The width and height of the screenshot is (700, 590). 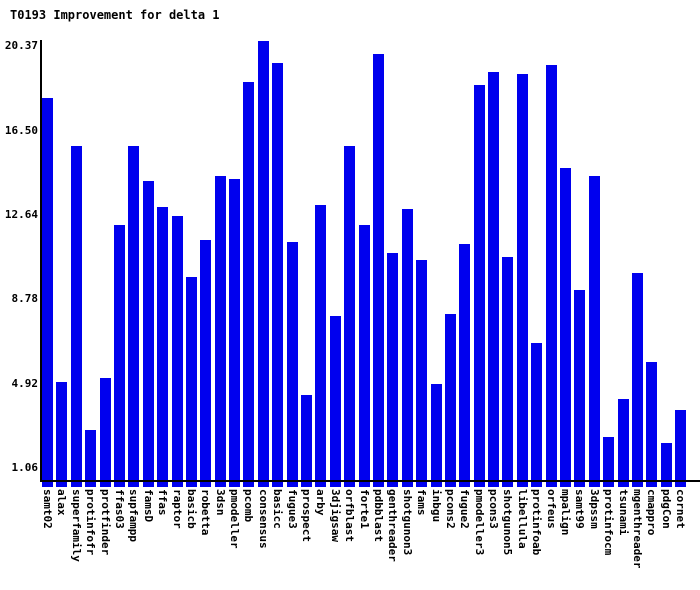 What do you see at coordinates (25, 383) in the screenshot?
I see `y-axis-label: 4.92` at bounding box center [25, 383].